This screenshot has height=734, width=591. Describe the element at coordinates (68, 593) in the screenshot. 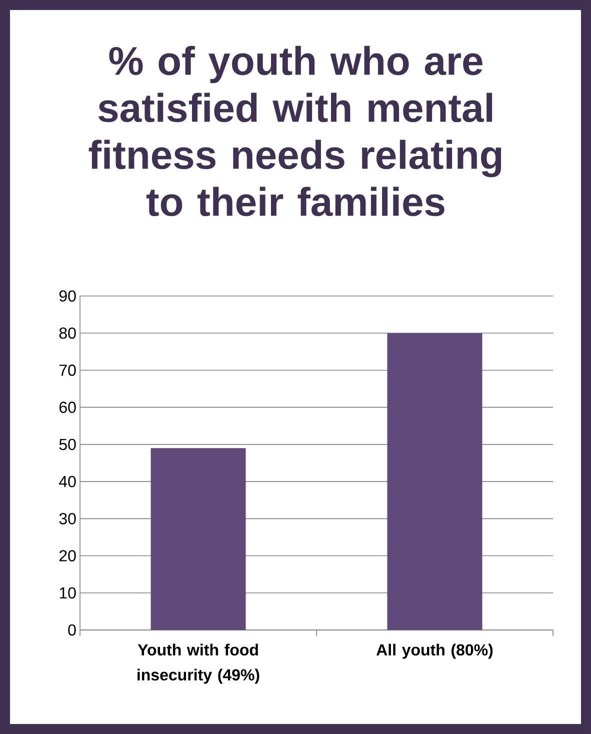

I see `y-tick-label: 10` at that location.